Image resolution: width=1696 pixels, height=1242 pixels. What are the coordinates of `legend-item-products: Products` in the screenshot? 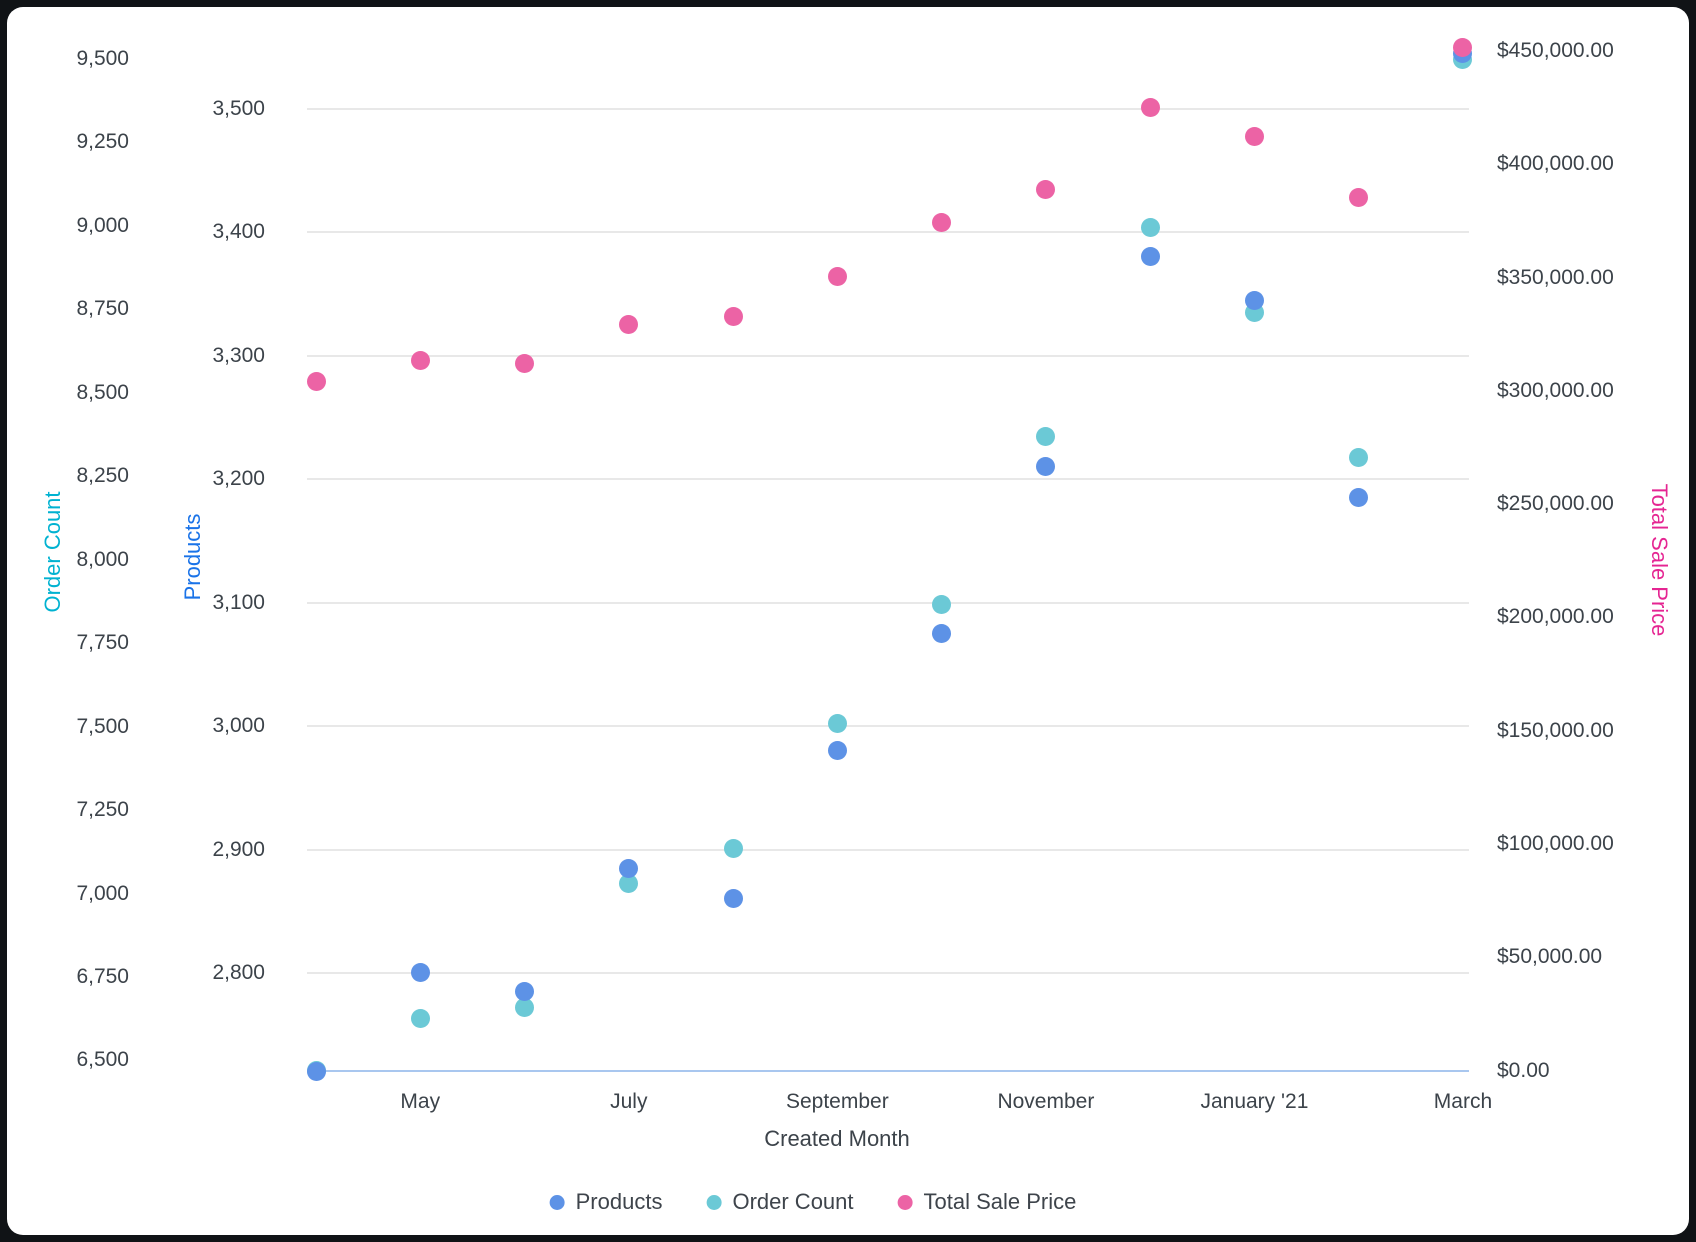 It's located at (606, 1202).